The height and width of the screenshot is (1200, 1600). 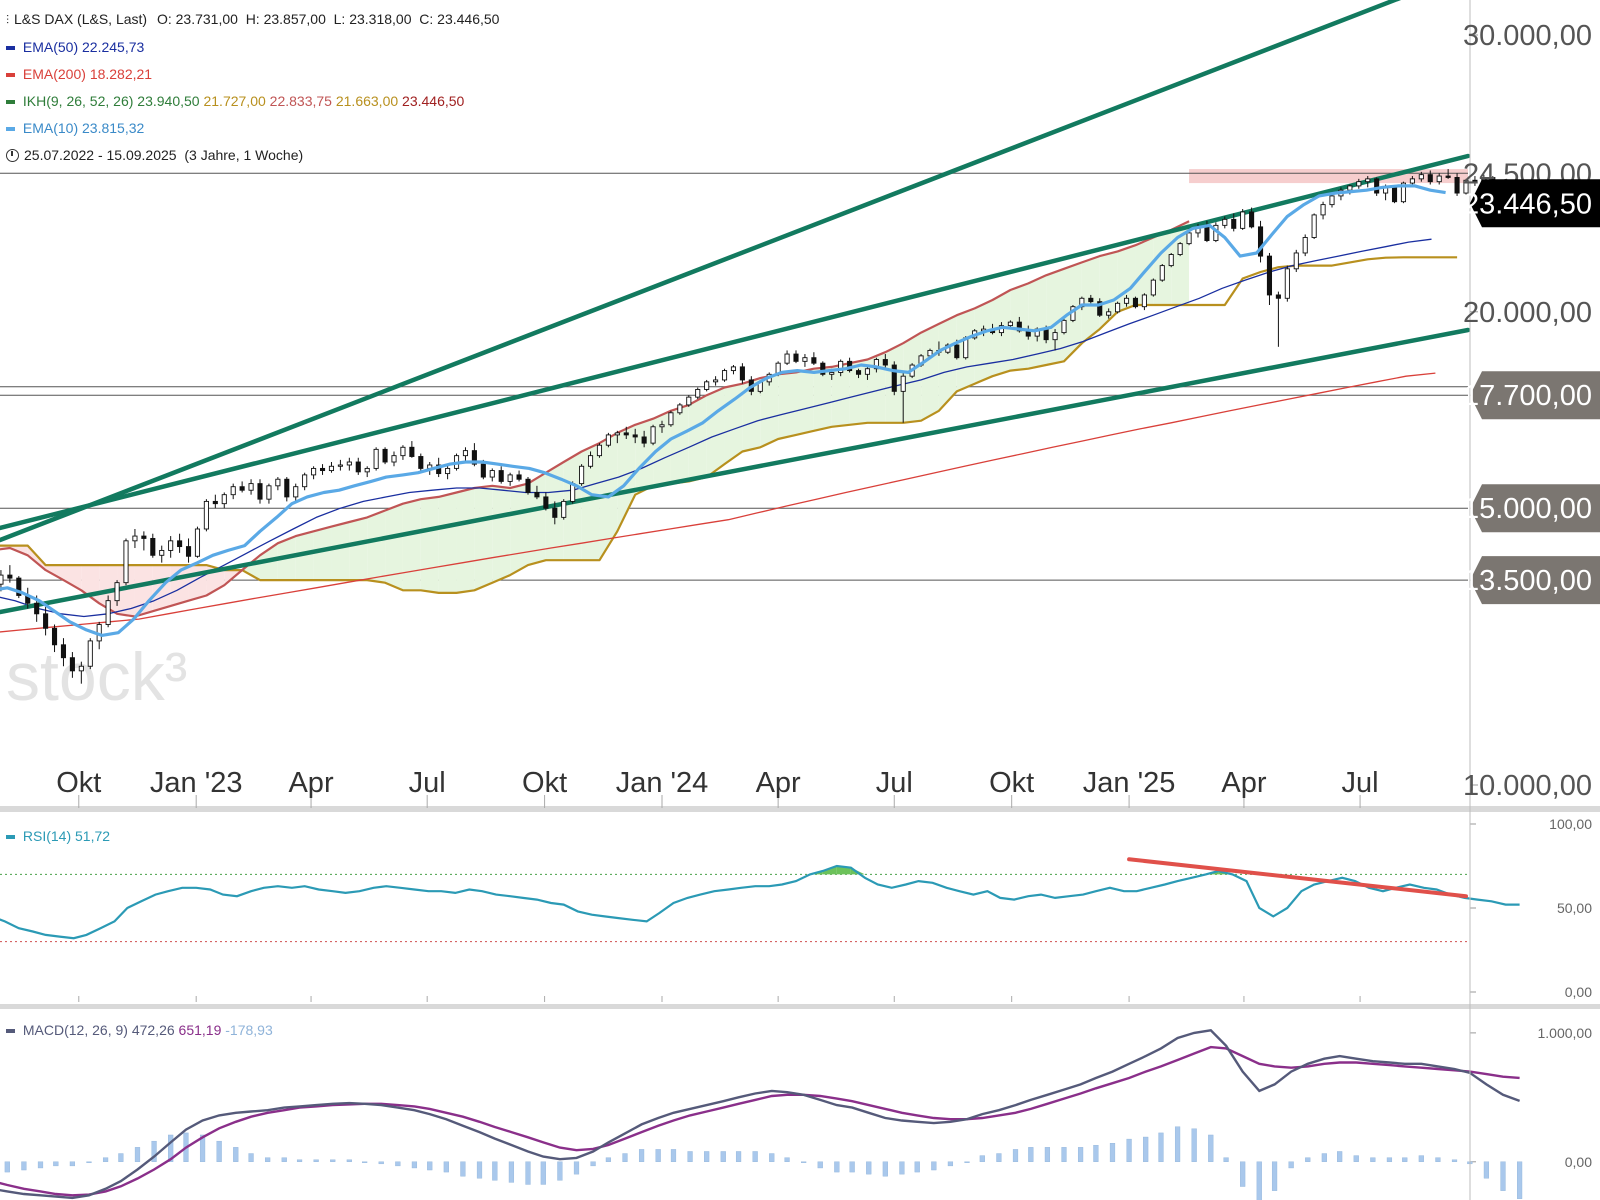 What do you see at coordinates (252, 47) in the screenshot?
I see `legend-ema50: EMA(50) 22.245,73` at bounding box center [252, 47].